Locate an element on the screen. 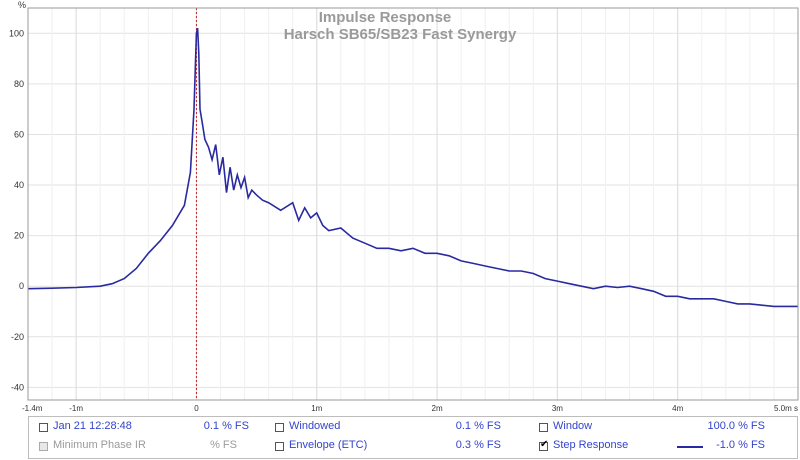 The image size is (800, 460). y-tick-labels: 100 80 60 40 20 0 -20 -40 is located at coordinates (16, 210).